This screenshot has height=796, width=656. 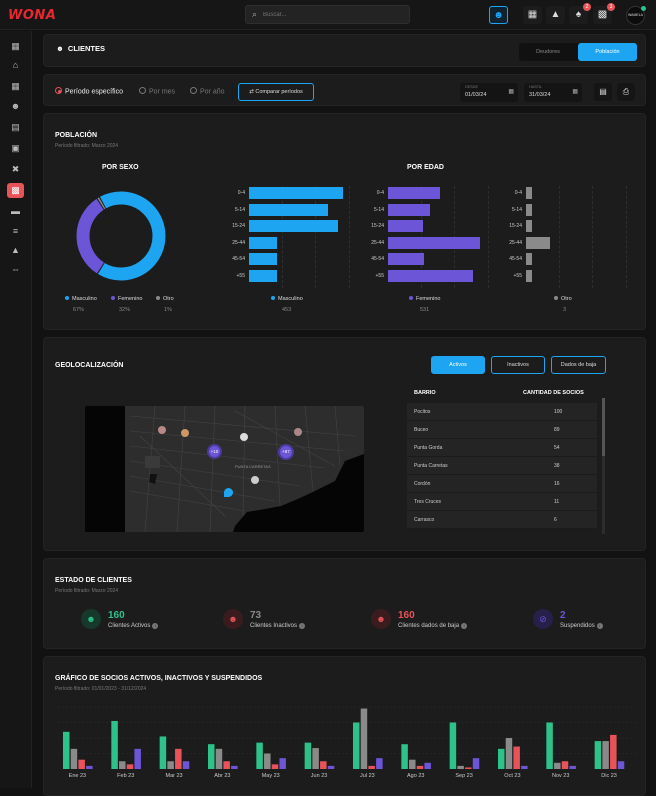 What do you see at coordinates (626, 92) in the screenshot?
I see `print-button: ⎙` at bounding box center [626, 92].